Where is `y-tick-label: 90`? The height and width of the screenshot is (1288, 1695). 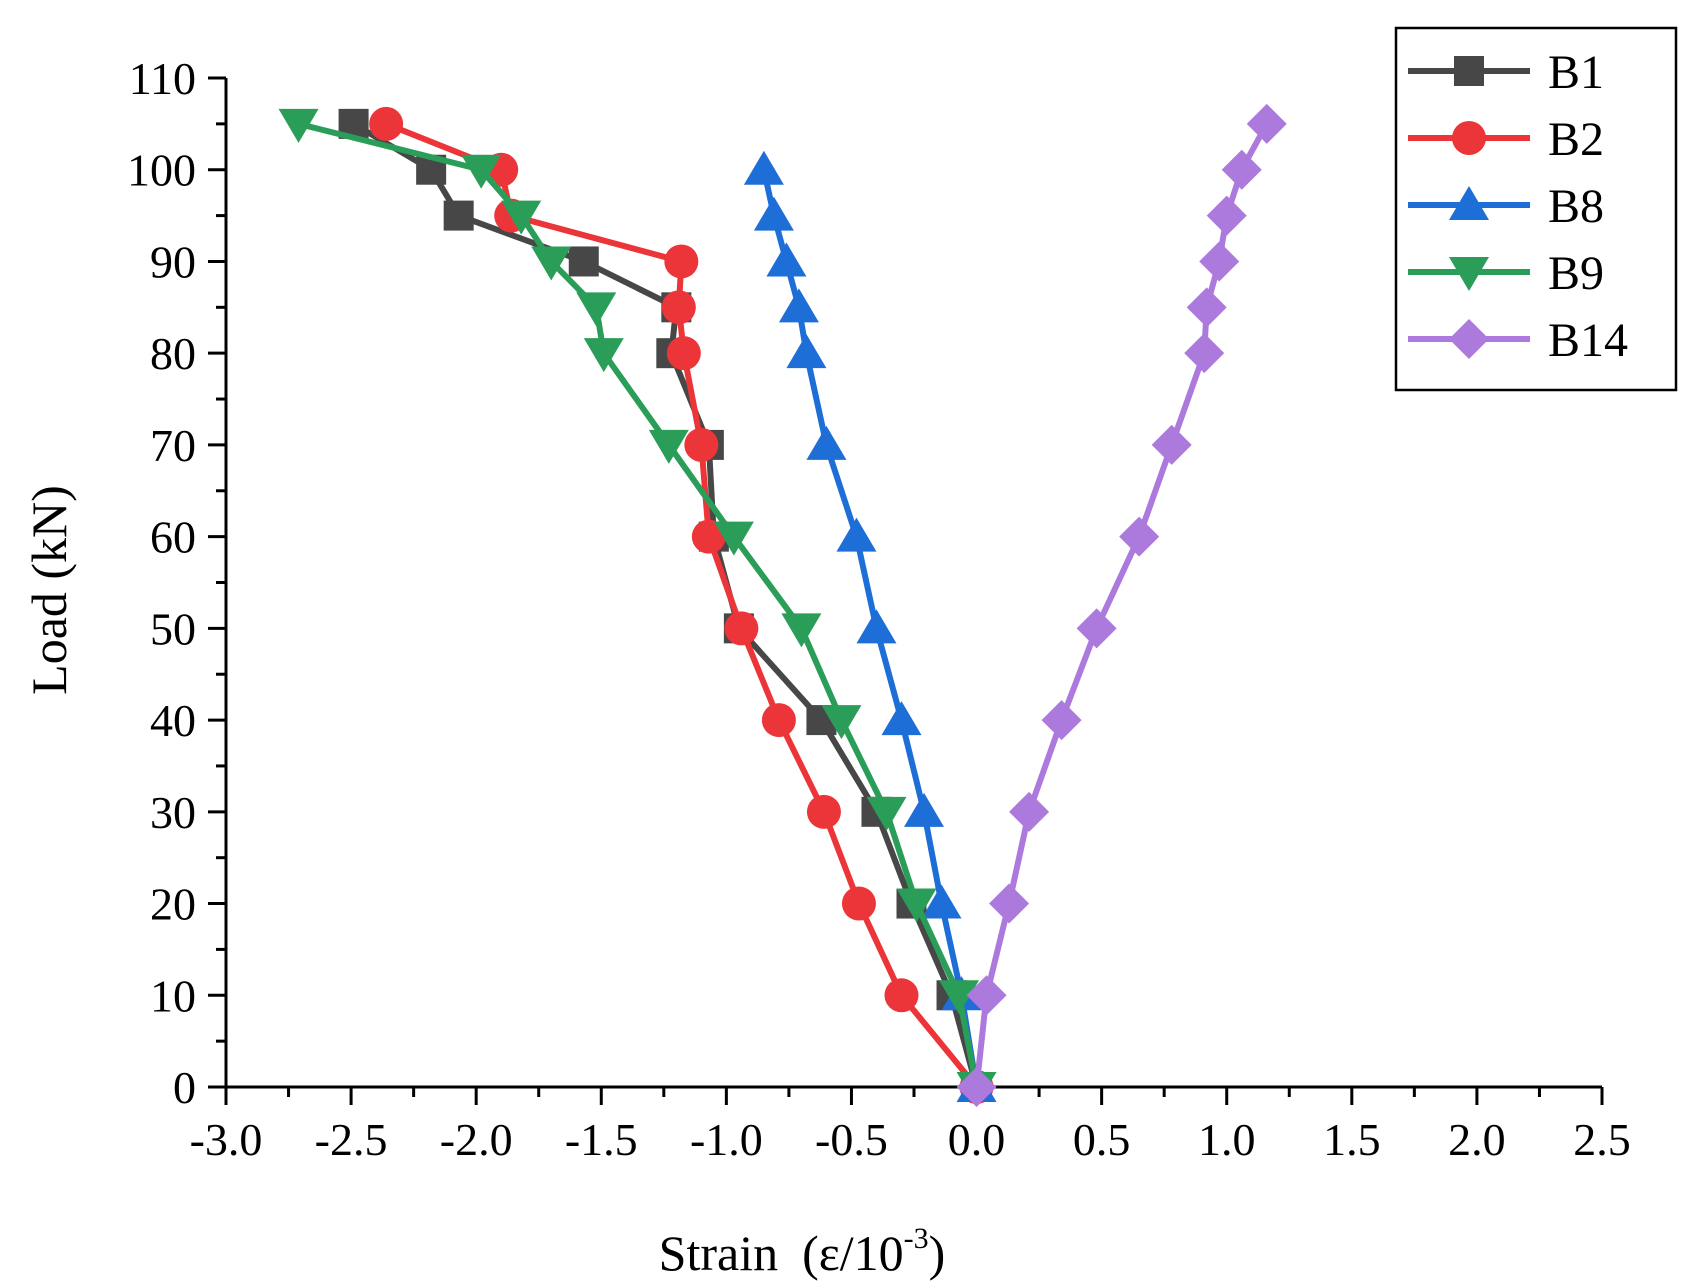
y-tick-label: 90 is located at coordinates (173, 261).